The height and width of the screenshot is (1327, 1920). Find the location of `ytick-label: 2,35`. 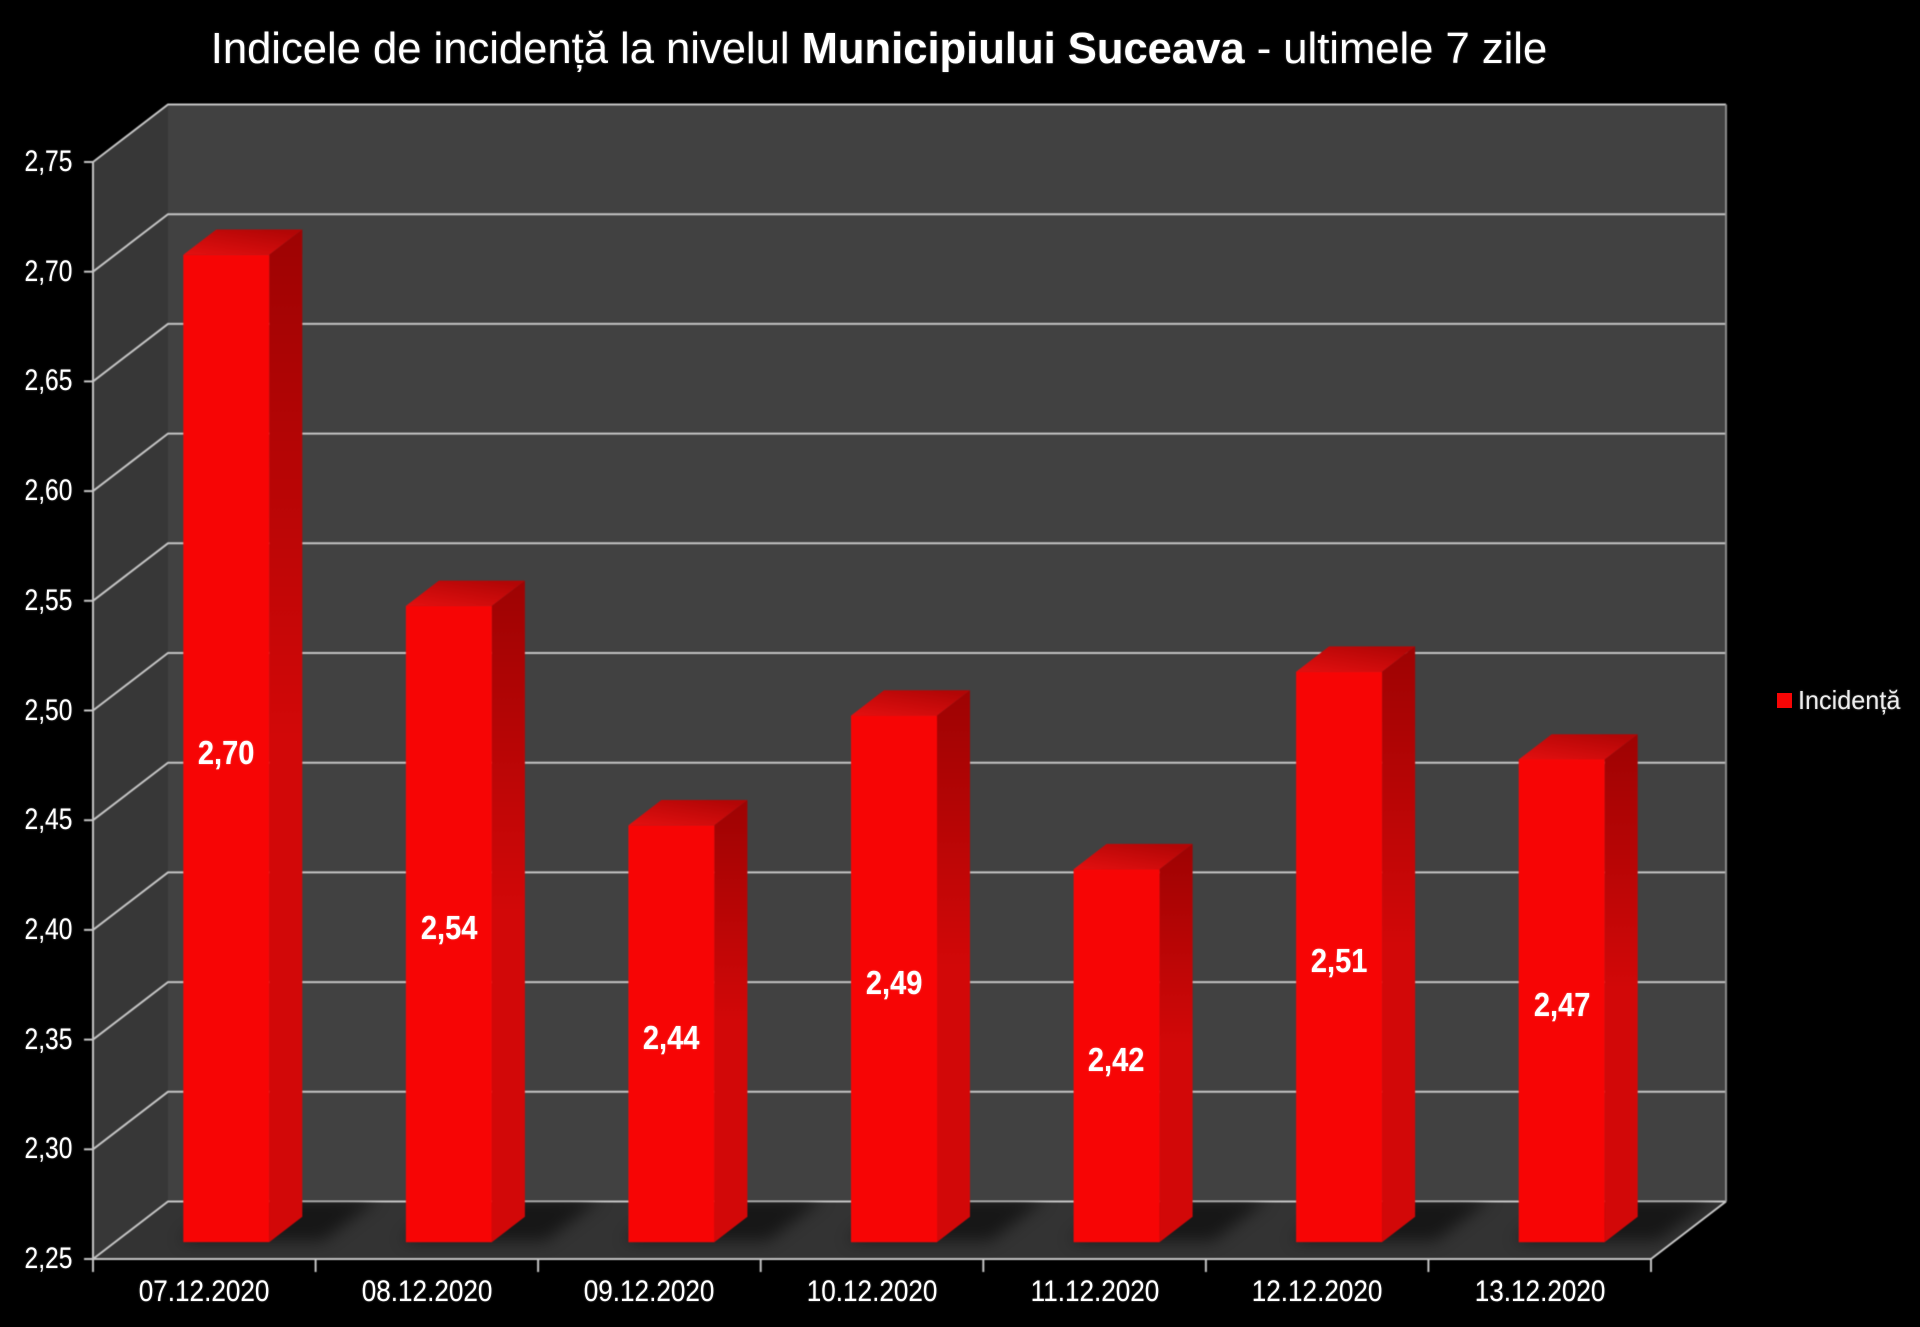

ytick-label: 2,35 is located at coordinates (48, 1039).